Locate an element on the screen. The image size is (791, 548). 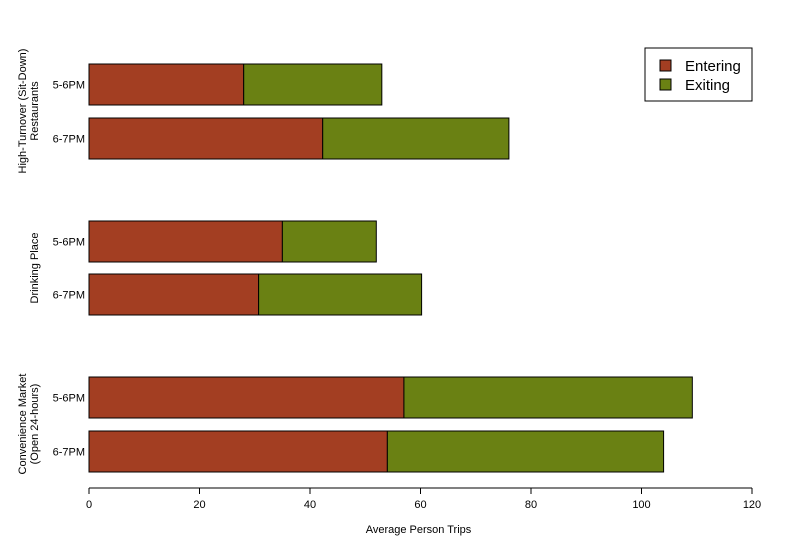
x-tick-label: 80 is located at coordinates (531, 505).